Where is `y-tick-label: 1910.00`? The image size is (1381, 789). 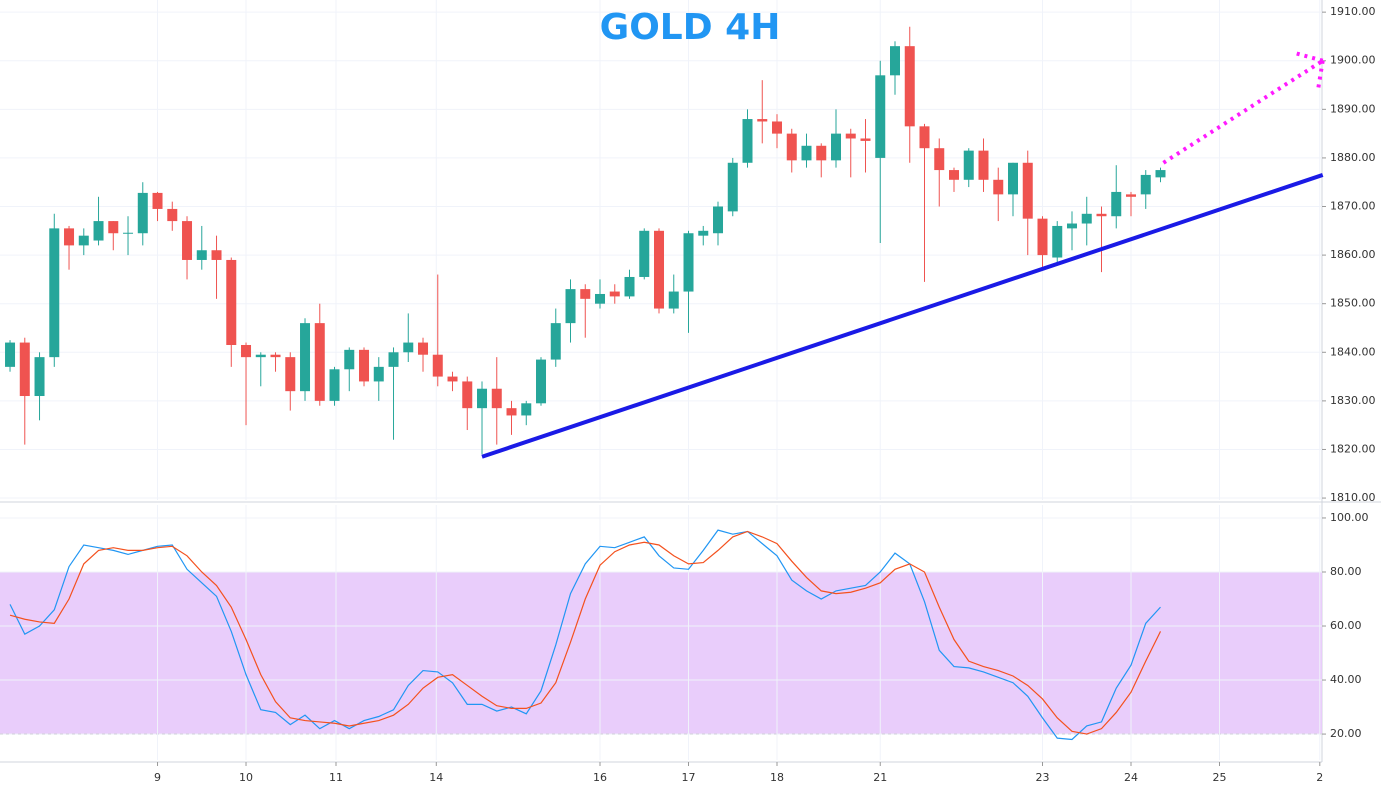 y-tick-label: 1910.00 is located at coordinates (1353, 11).